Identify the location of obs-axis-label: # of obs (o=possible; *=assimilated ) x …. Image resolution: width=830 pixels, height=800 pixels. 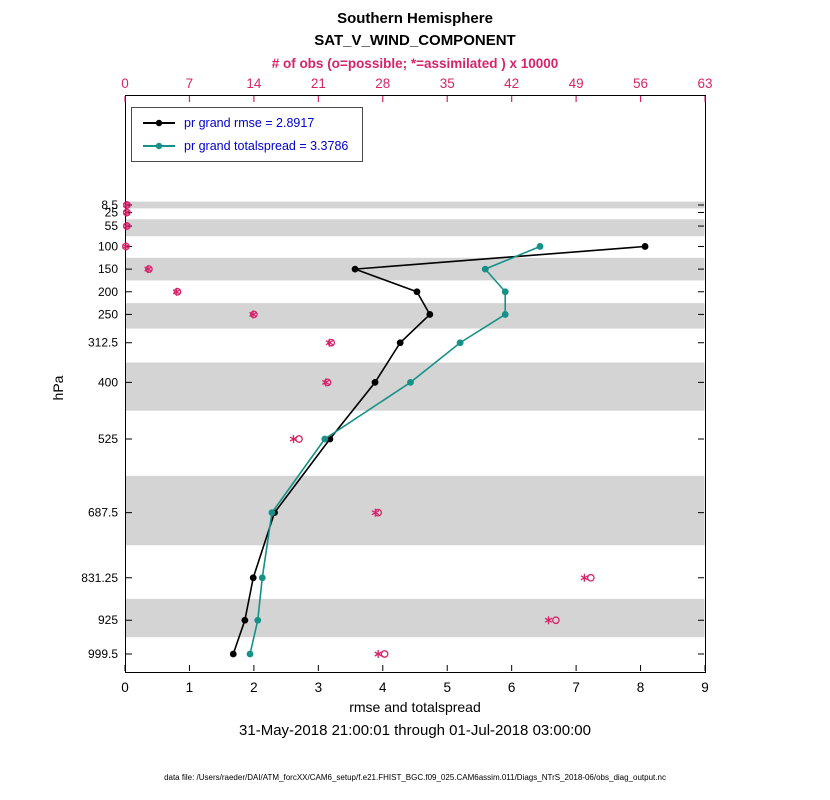
(415, 63).